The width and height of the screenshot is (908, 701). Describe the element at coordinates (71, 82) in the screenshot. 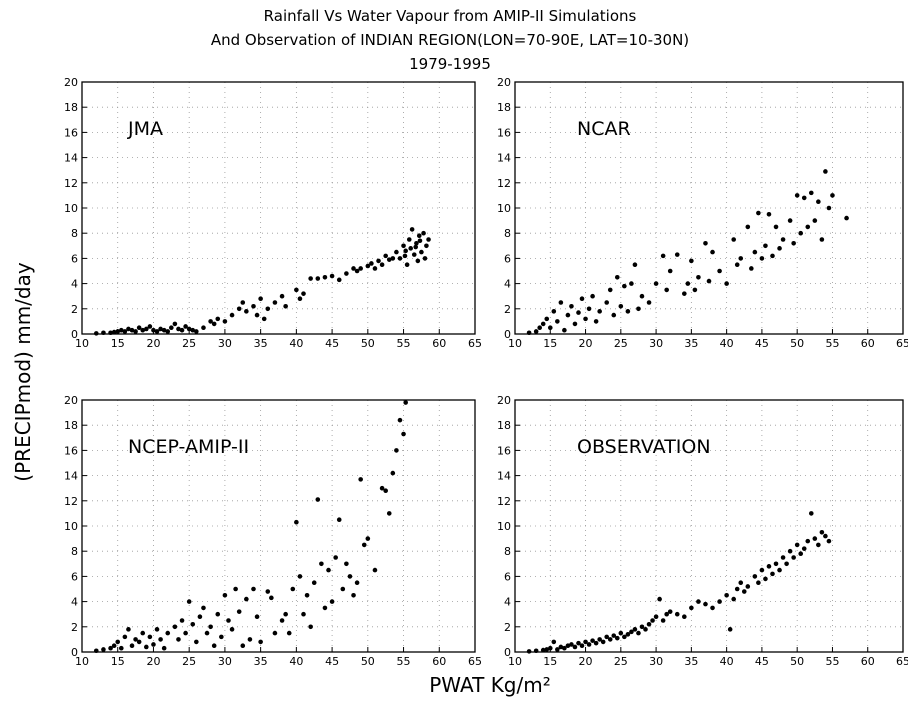

I see `y-tick-label: 20` at that location.